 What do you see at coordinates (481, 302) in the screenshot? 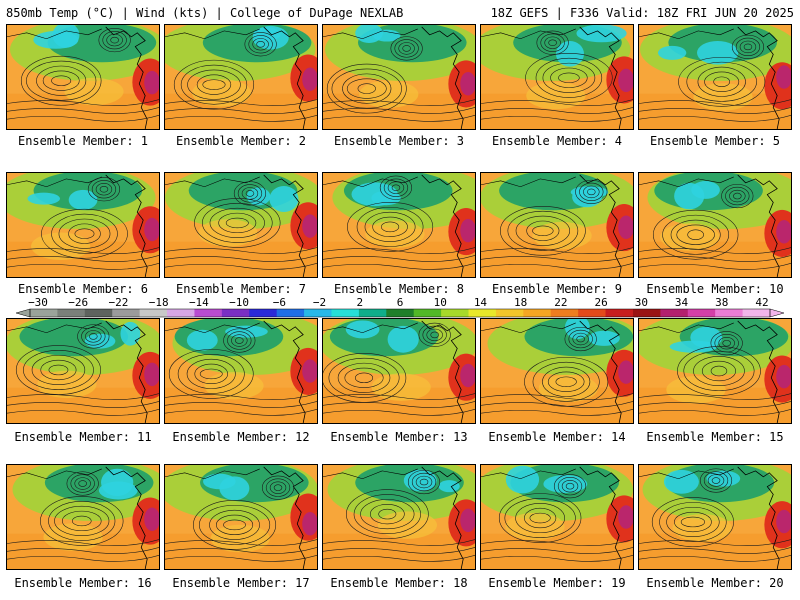
I see `colorbar-tick-label: 14` at bounding box center [481, 302].